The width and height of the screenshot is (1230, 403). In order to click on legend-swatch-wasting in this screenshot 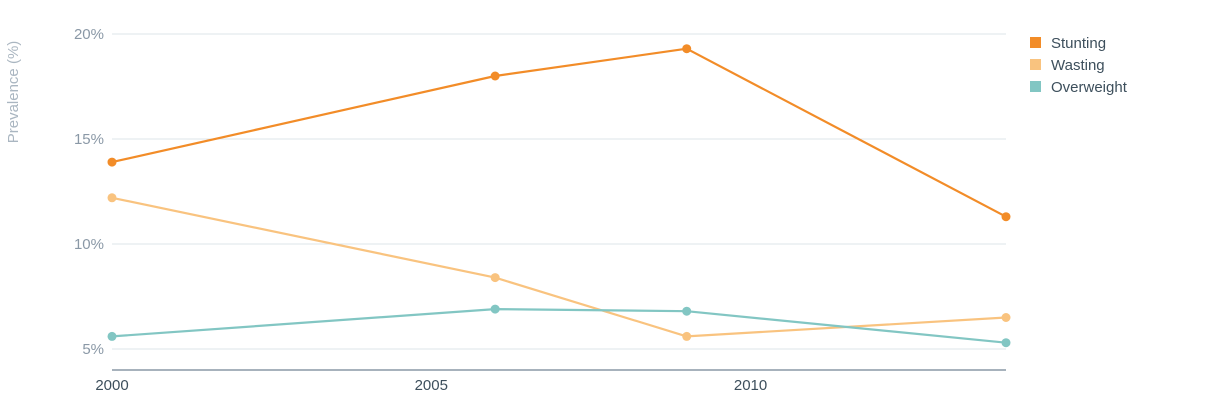, I will do `click(1035, 64)`.